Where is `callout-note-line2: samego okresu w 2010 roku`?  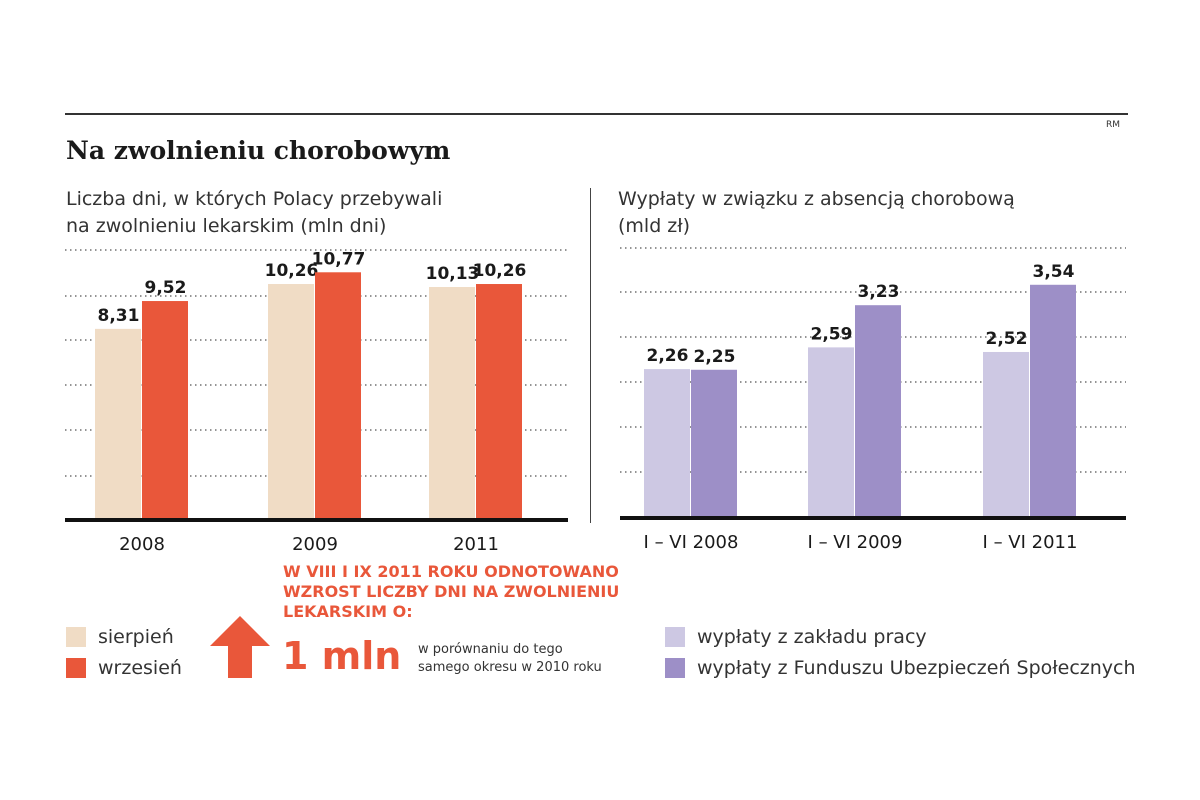
callout-note-line2: samego okresu w 2010 roku is located at coordinates (510, 667).